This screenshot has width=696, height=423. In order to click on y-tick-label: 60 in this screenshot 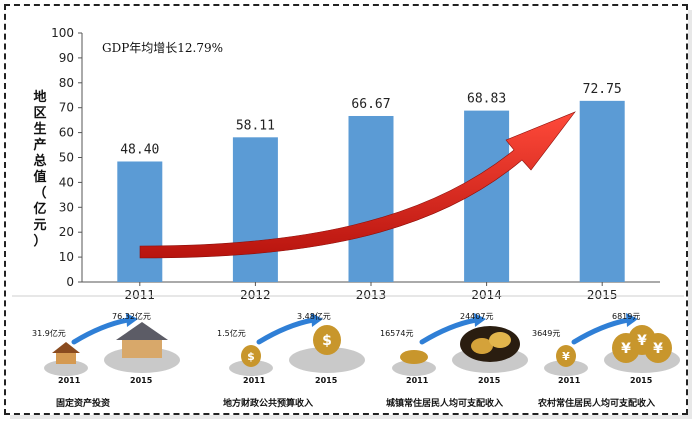, I will do `click(66, 133)`.